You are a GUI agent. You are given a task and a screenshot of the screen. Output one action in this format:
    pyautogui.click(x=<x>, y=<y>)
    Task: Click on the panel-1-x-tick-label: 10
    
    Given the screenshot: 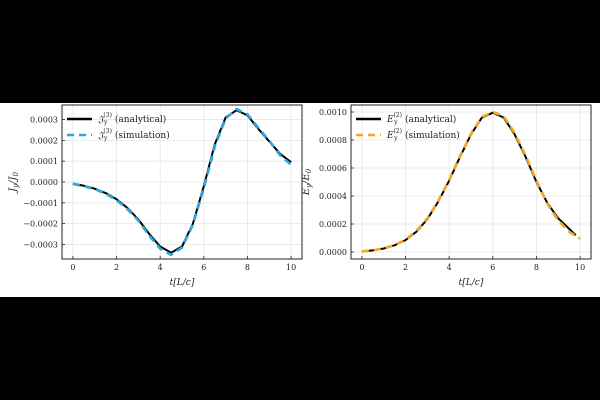 What is the action you would take?
    pyautogui.click(x=291, y=267)
    